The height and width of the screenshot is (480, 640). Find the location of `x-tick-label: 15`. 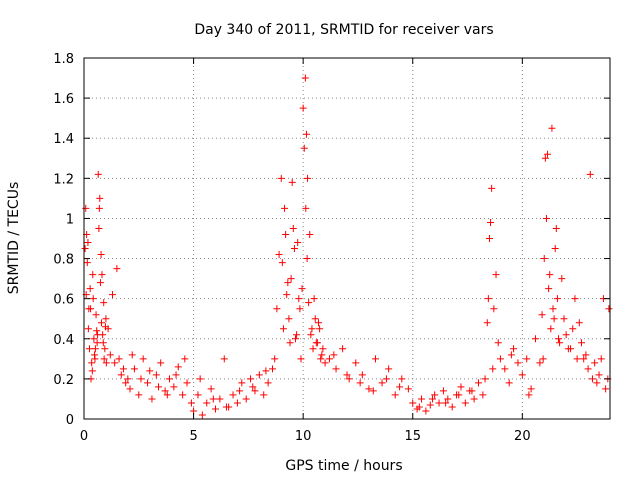

x-tick-label: 15 is located at coordinates (412, 436).